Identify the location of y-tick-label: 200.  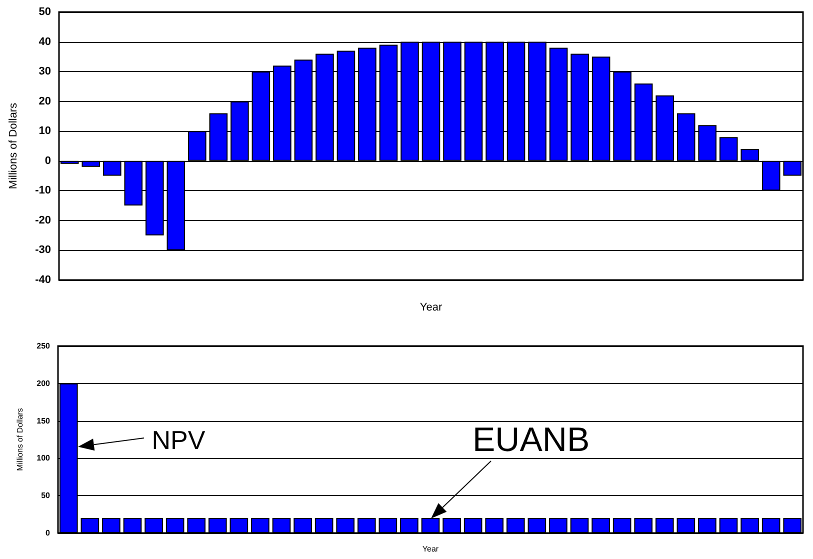
(43, 383).